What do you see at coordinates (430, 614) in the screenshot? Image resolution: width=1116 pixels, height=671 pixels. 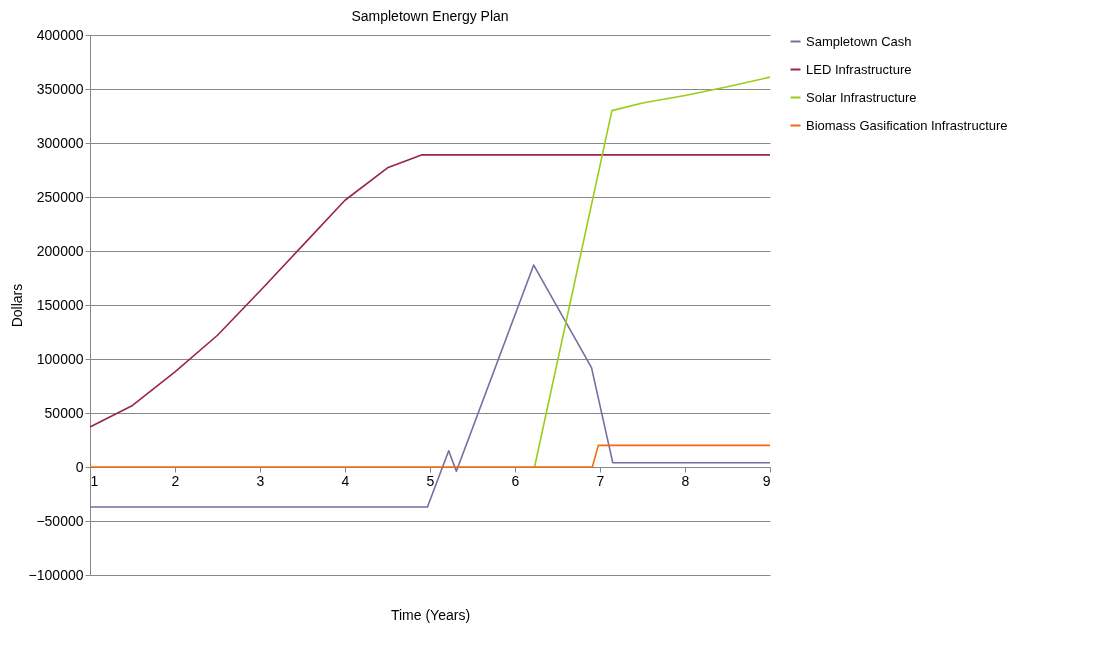 I see `x-axis-title: Time (Years)` at bounding box center [430, 614].